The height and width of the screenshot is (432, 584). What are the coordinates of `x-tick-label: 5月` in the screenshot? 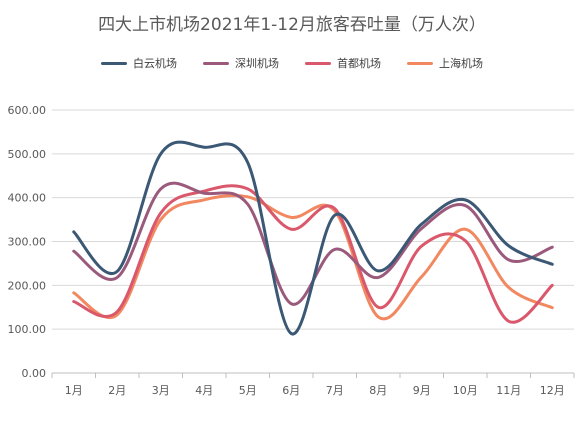 It's located at (248, 390).